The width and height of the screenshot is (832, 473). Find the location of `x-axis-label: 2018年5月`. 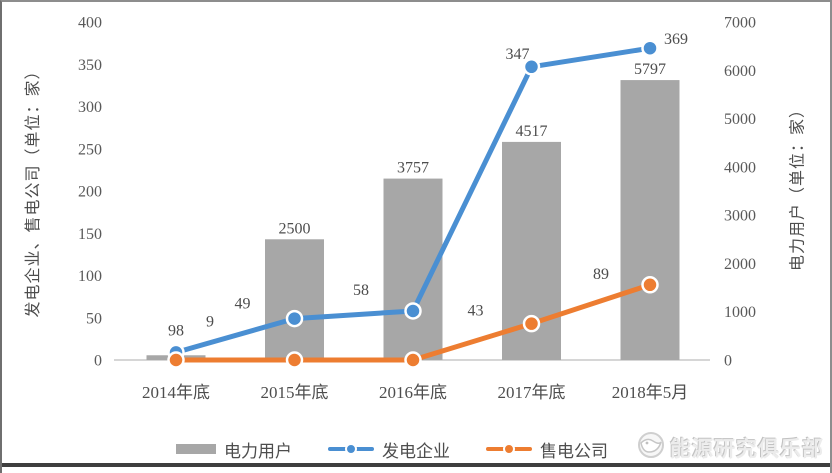

x-axis-label: 2018年5月 is located at coordinates (650, 392).